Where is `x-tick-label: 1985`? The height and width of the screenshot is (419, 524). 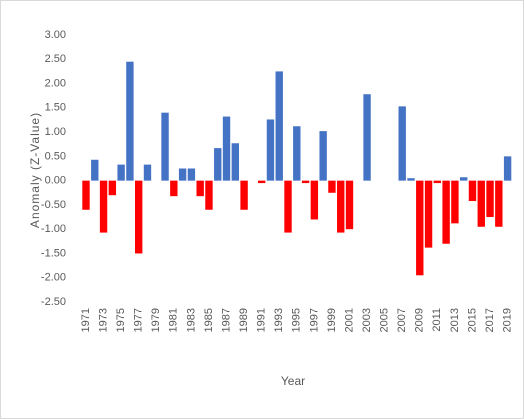 x-tick-label: 1985 is located at coordinates (209, 320).